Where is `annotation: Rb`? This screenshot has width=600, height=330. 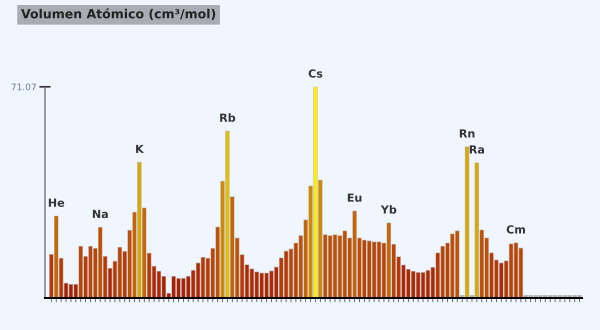 annotation: Rb is located at coordinates (228, 117).